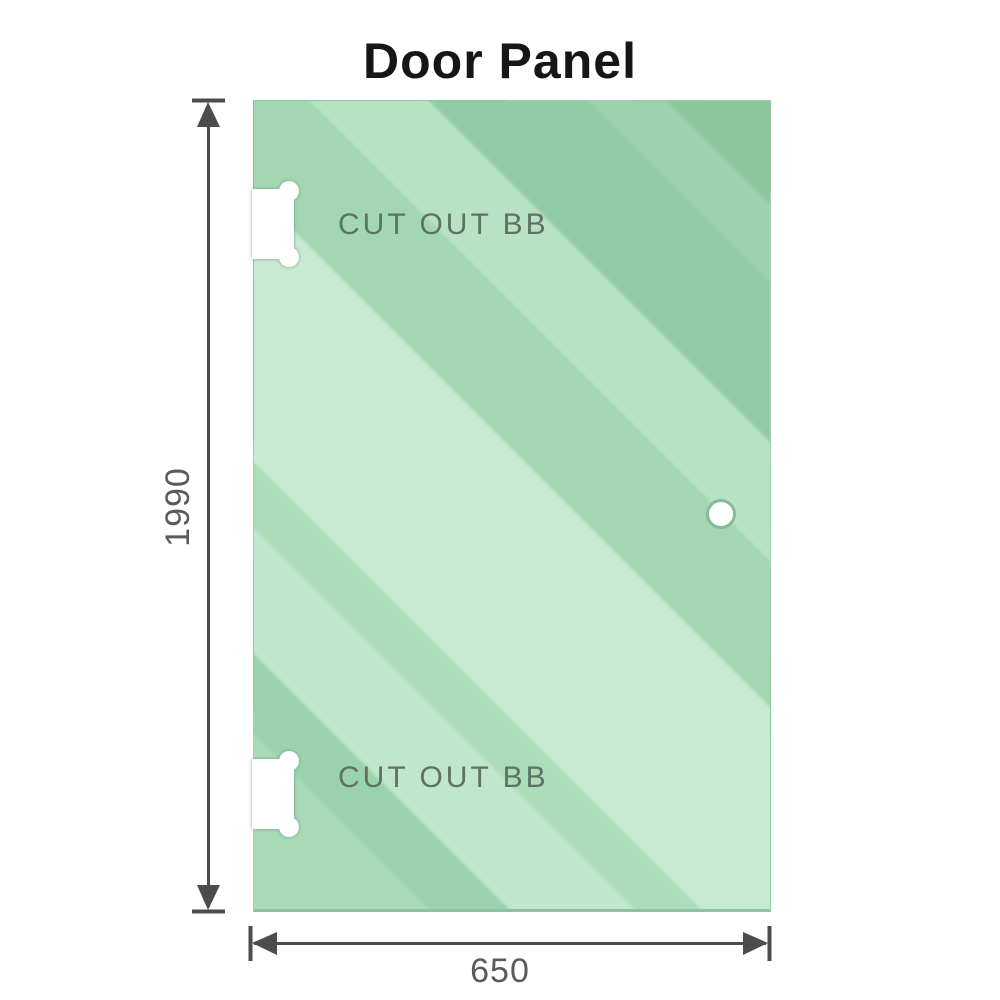 Image resolution: width=1000 pixels, height=1000 pixels. Describe the element at coordinates (443, 777) in the screenshot. I see `cutout-bottom-label: CUT OUT BB` at that location.